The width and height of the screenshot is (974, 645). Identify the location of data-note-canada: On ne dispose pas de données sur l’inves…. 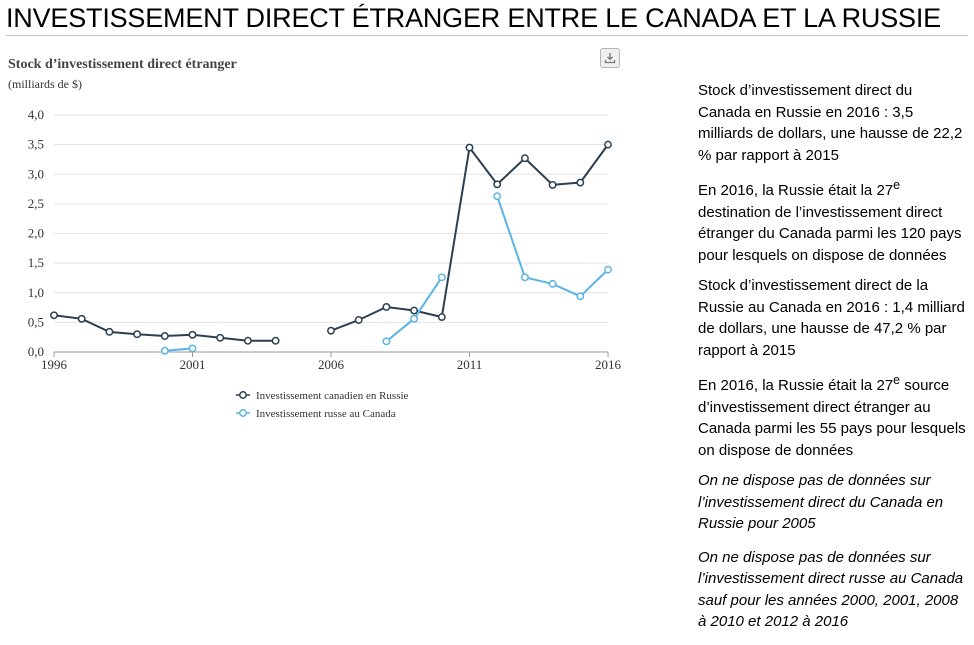
(821, 502).